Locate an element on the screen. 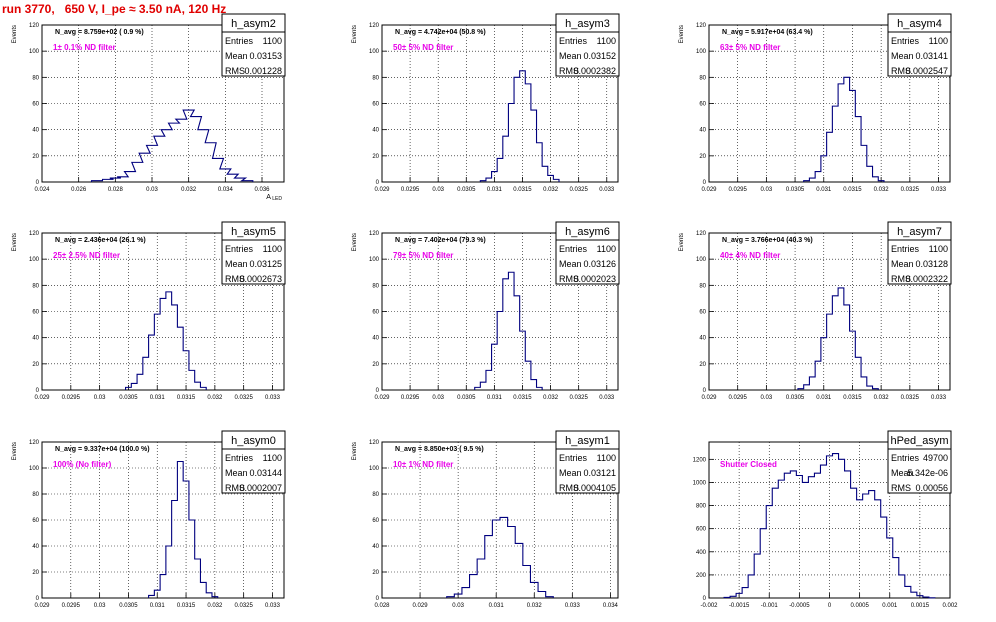 Image resolution: width=996 pixels, height=622 pixels. filter-annotation: 79± 5% ND filter is located at coordinates (423, 255).